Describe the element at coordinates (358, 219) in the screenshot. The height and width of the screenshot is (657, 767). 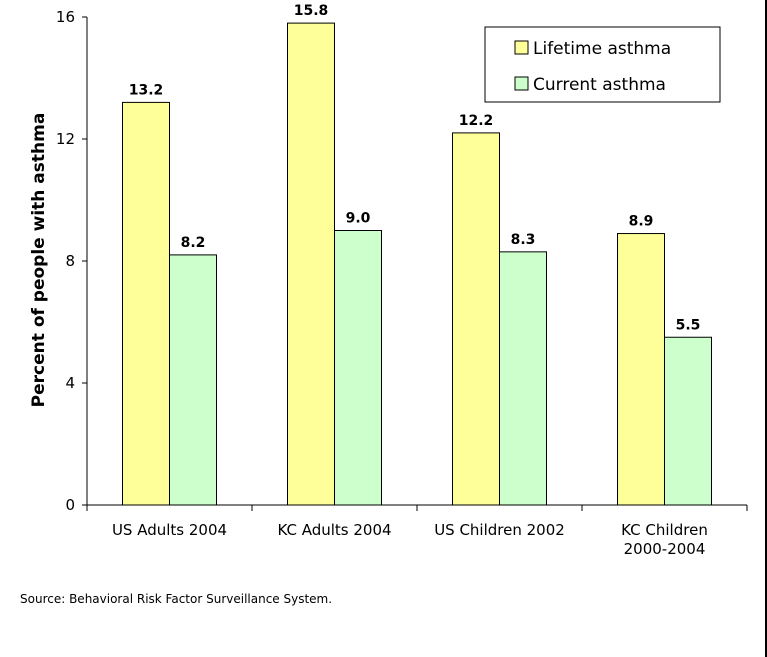
I see `data-label: 9.0` at that location.